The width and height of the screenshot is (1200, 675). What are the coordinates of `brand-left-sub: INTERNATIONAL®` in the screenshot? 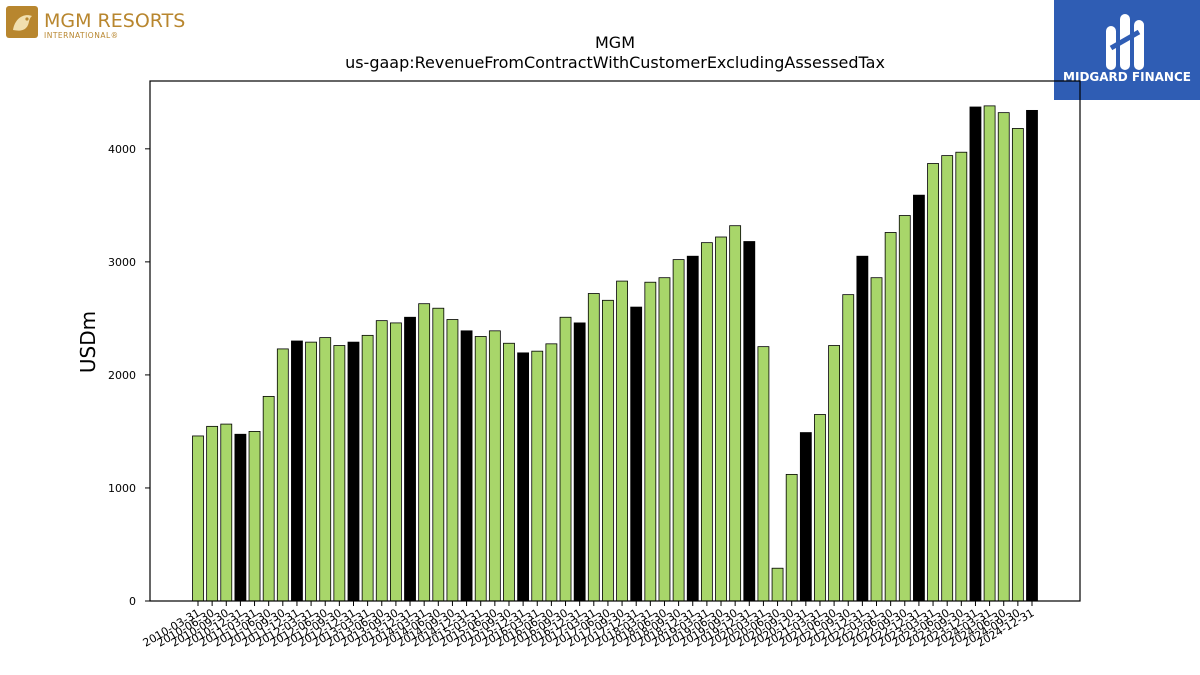 It's located at (81, 35).